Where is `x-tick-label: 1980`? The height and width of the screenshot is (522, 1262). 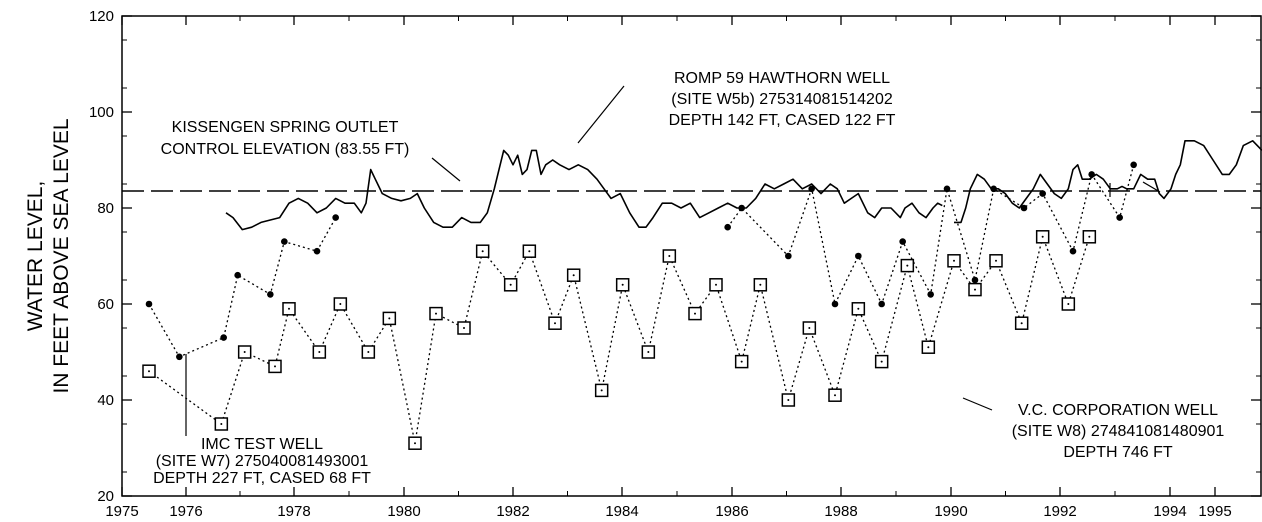 x-tick-label: 1980 is located at coordinates (403, 511).